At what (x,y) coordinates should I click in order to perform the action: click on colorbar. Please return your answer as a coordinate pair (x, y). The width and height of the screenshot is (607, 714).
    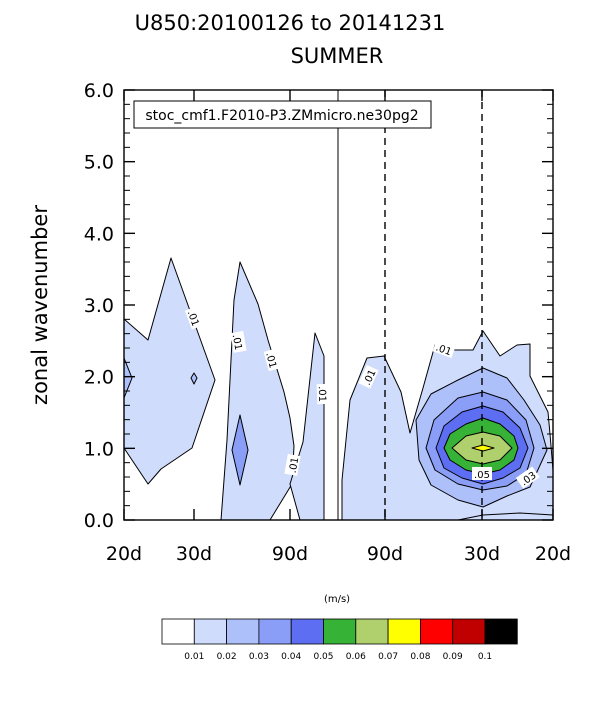
    Looking at the image, I should click on (339, 631).